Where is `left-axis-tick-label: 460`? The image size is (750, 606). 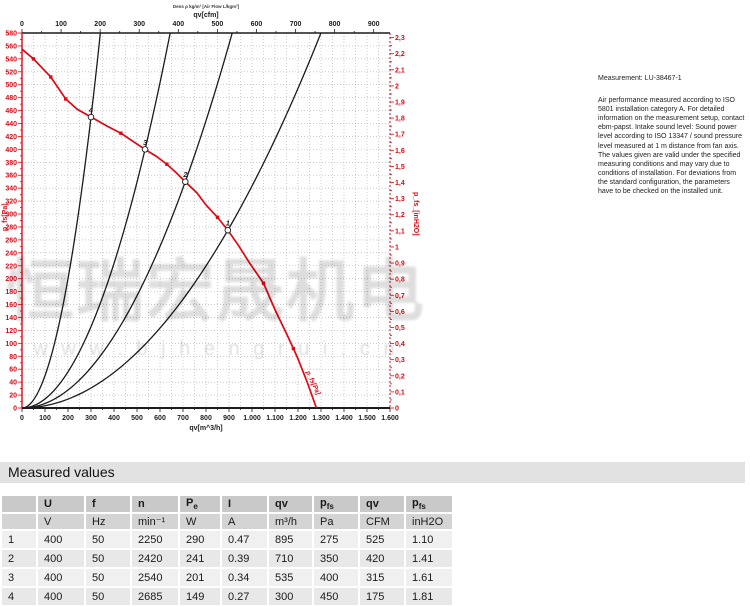
left-axis-tick-label: 460 is located at coordinates (11, 111).